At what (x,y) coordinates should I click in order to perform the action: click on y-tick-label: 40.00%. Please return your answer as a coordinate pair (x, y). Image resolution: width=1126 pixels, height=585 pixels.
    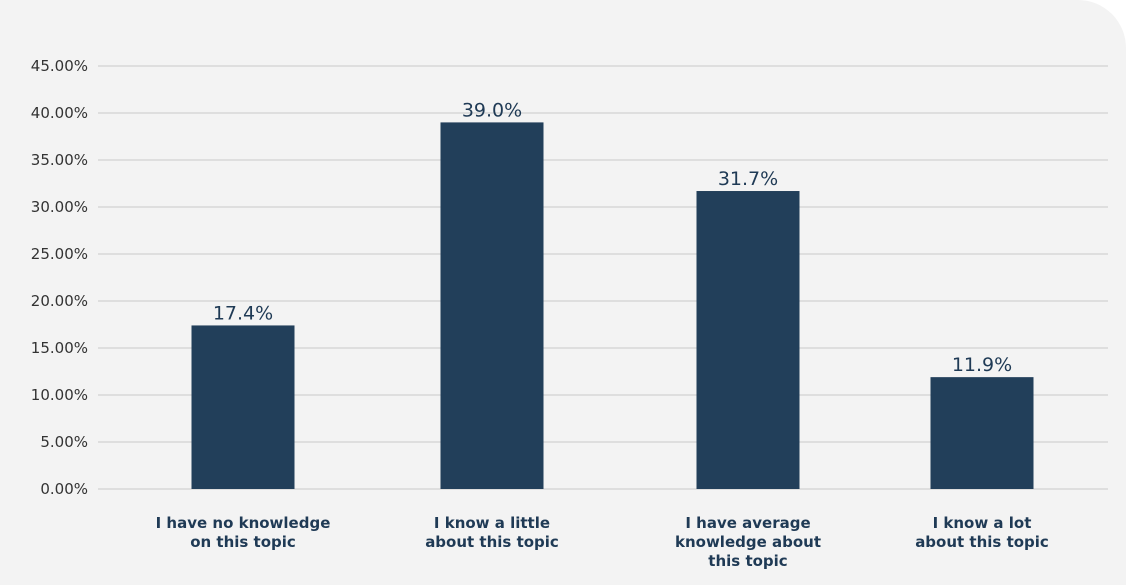
    Looking at the image, I should click on (59, 113).